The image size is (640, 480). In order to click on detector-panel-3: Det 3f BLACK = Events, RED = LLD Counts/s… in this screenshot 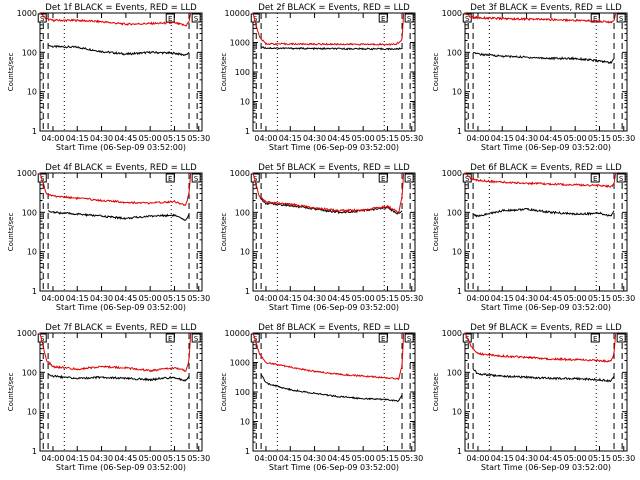, I will do `click(533, 77)`.